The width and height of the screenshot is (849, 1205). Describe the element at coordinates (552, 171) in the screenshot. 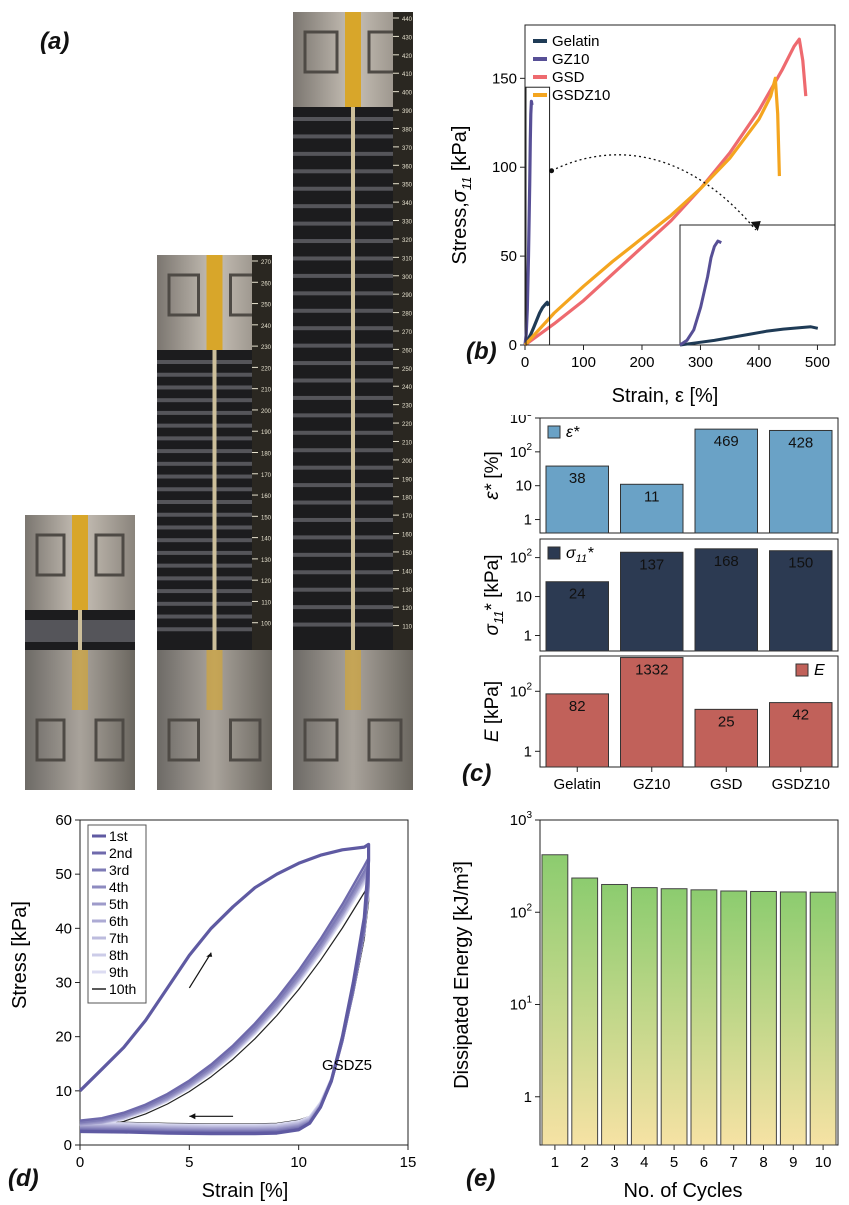

I see `zoom-arrow-start` at that location.